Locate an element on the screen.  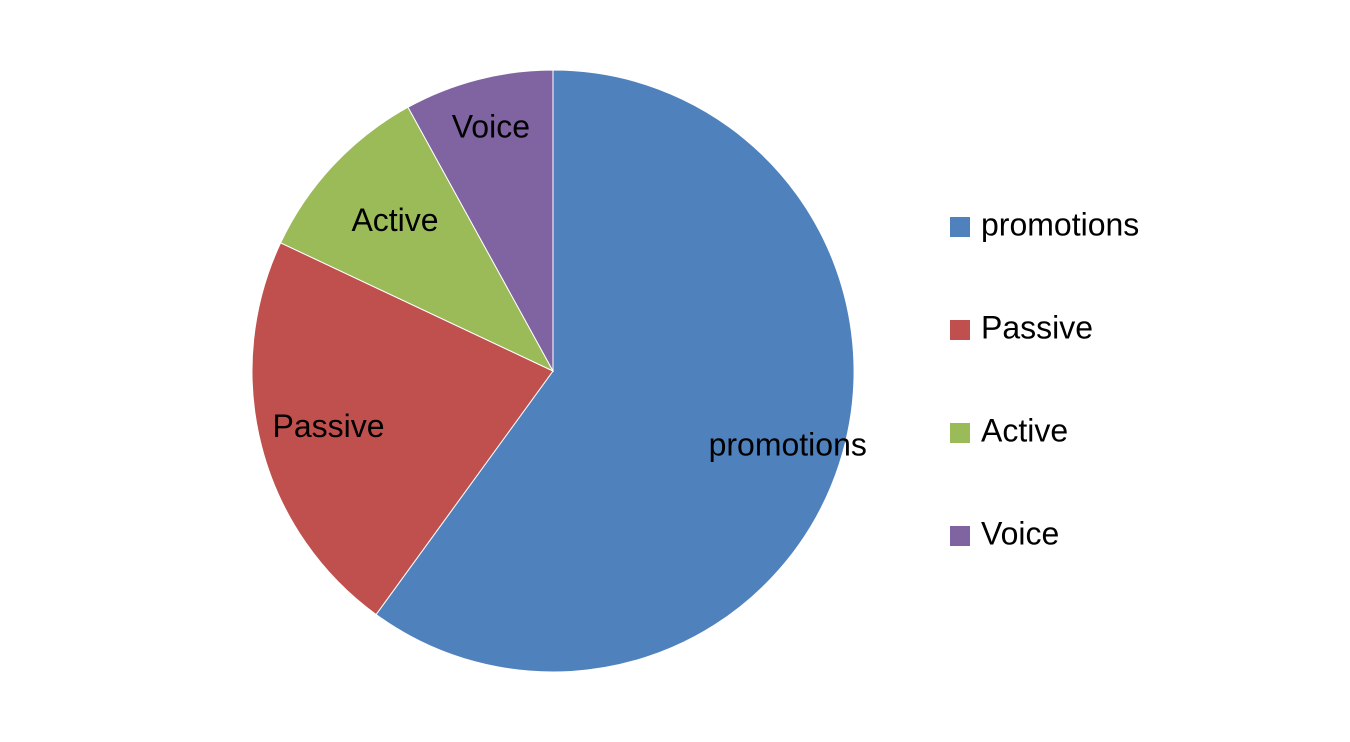
legend: promotions Passive Active Voice is located at coordinates (1044, 378).